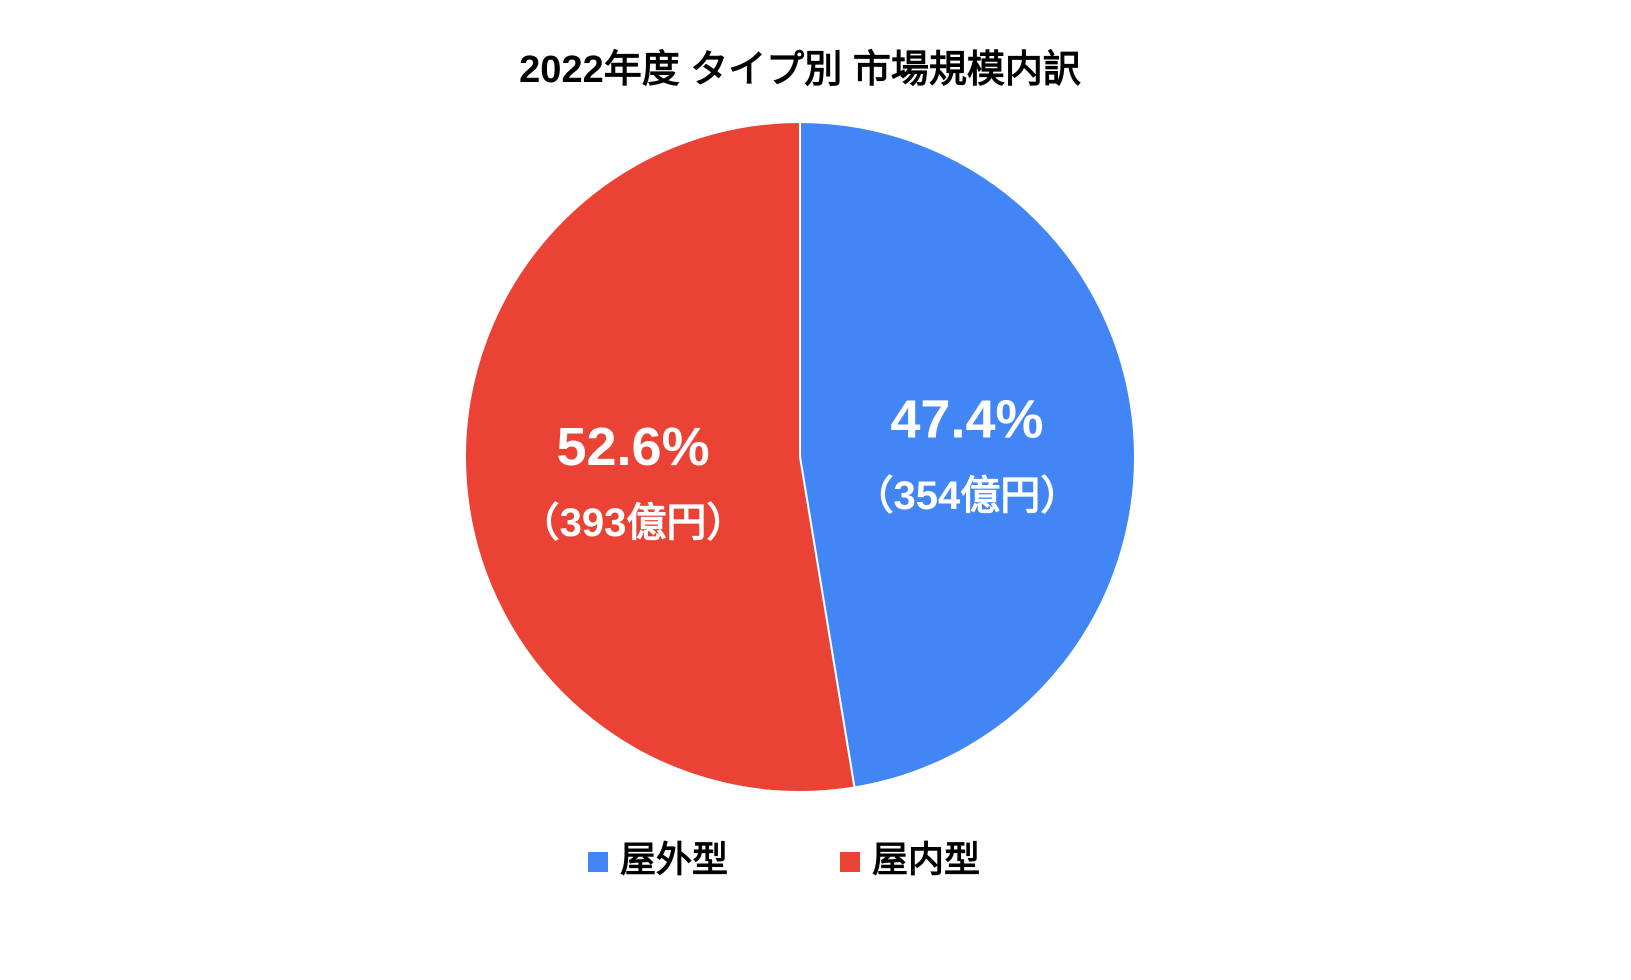  Describe the element at coordinates (966, 420) in the screenshot. I see `value-label: 47.4%` at that location.